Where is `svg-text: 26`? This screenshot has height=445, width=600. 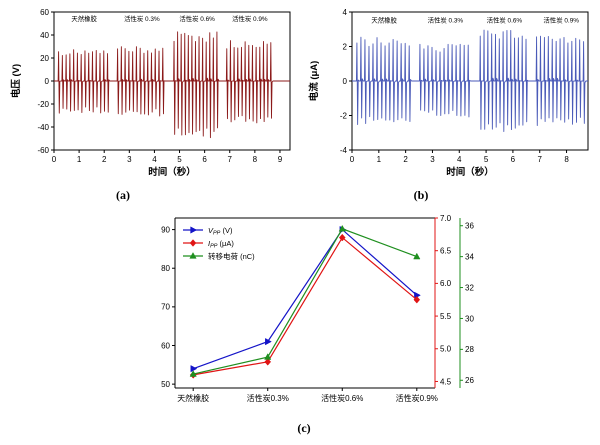
svg-text: 26 is located at coordinates (469, 380).